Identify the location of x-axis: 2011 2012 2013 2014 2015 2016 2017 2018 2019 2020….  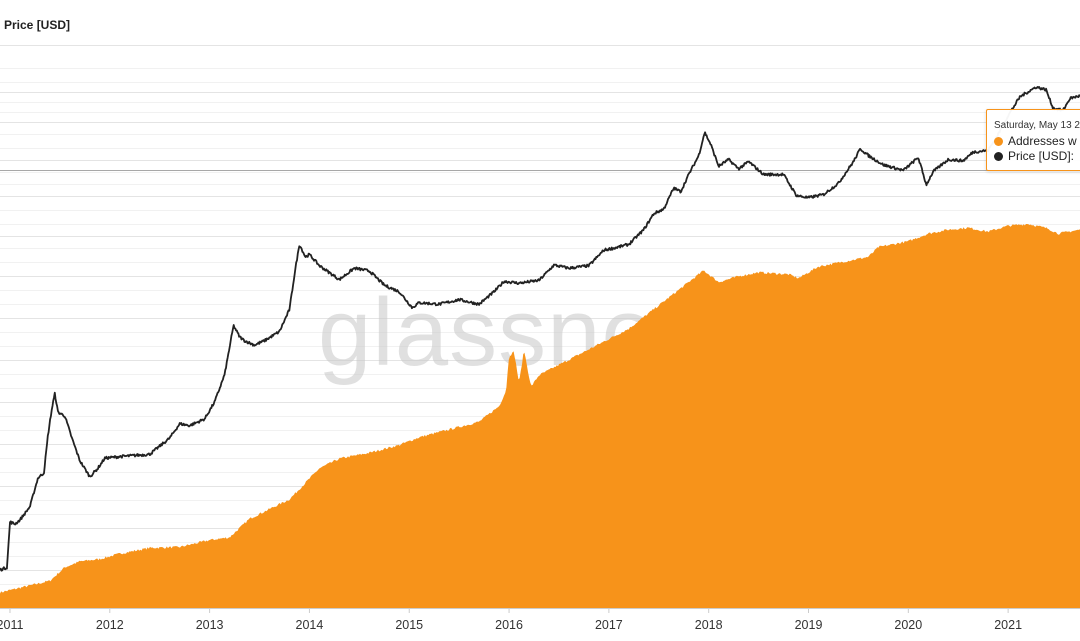
(511, 620).